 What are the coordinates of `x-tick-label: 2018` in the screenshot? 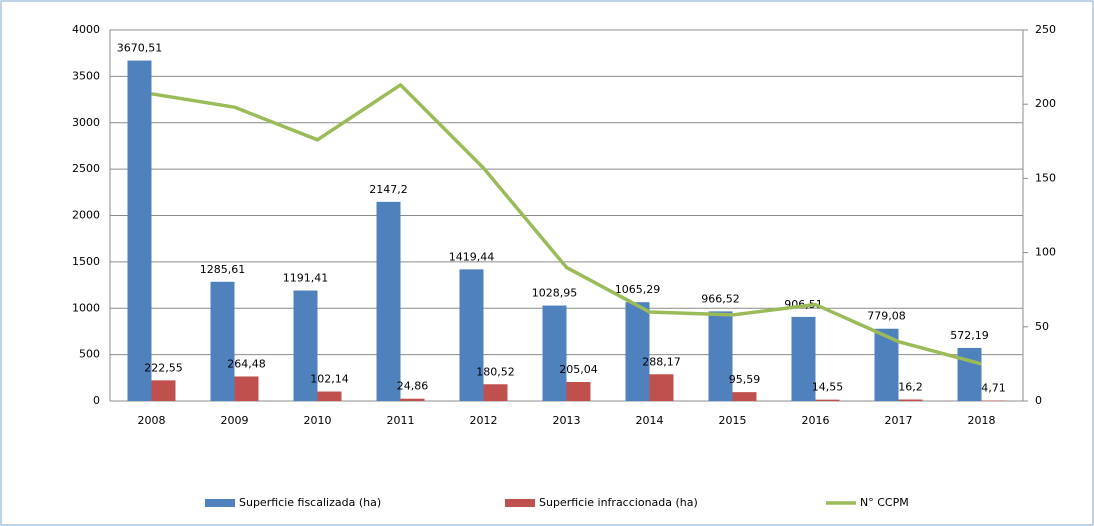 It's located at (982, 420).